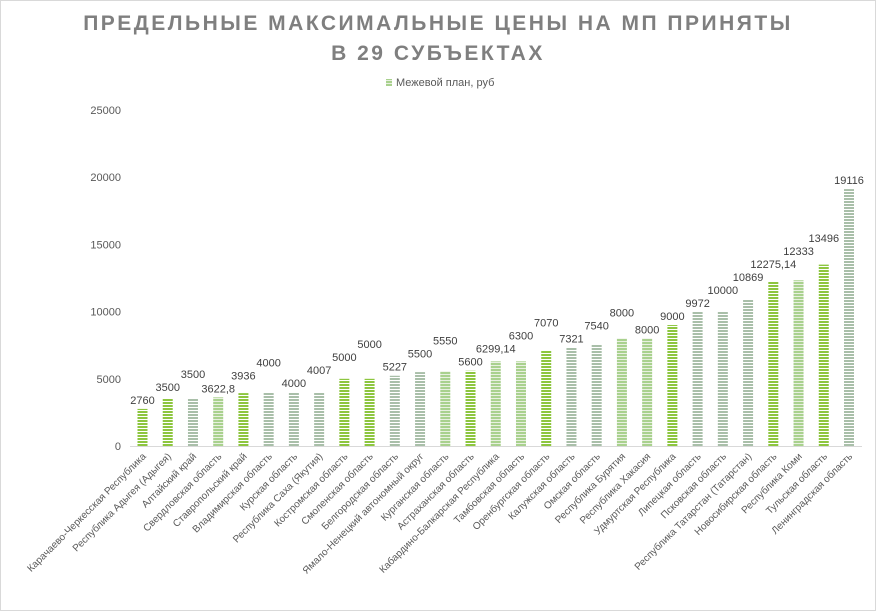 Image resolution: width=876 pixels, height=611 pixels. Describe the element at coordinates (723, 291) in the screenshot. I see `data-label: 10000` at that location.